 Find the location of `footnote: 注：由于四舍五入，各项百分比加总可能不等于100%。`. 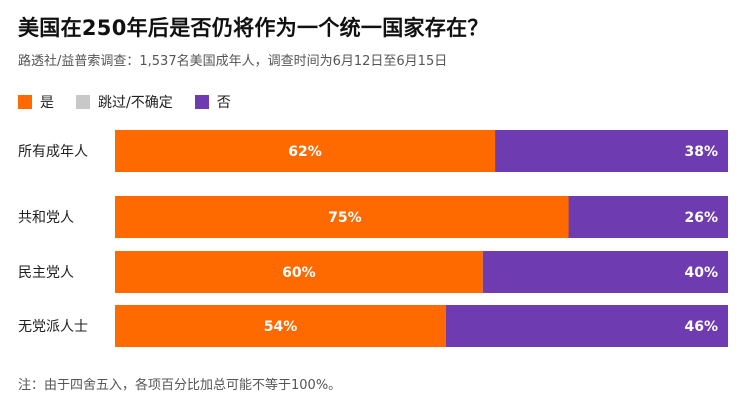

footnote: 注：由于四舍五入，各项百分比加总可能不等于100%。 is located at coordinates (180, 385).